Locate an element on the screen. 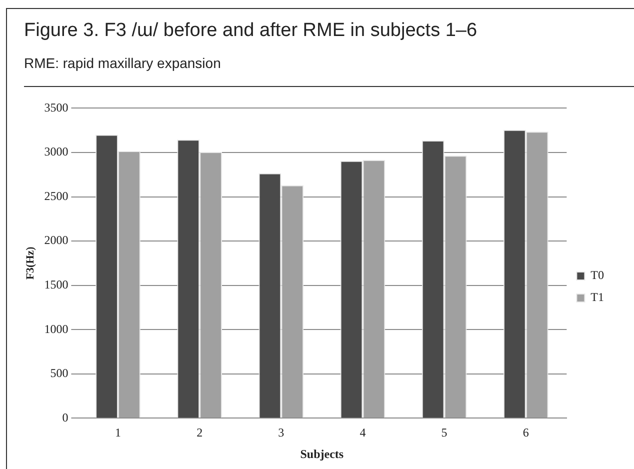 This screenshot has width=634, height=469. legend-label: T0 is located at coordinates (597, 275).